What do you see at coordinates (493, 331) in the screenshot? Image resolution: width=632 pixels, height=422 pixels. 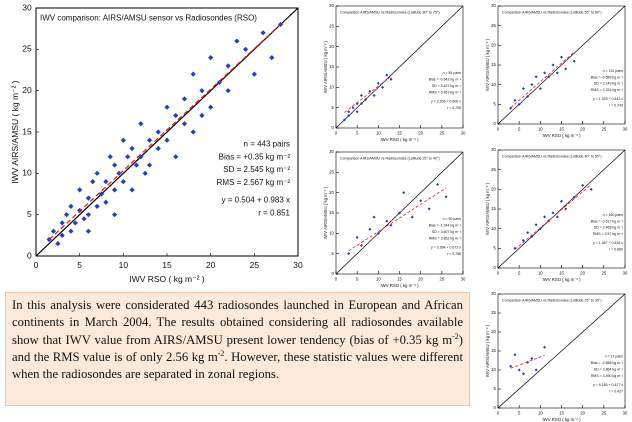 I see `y-tick-label: 20` at bounding box center [493, 331].